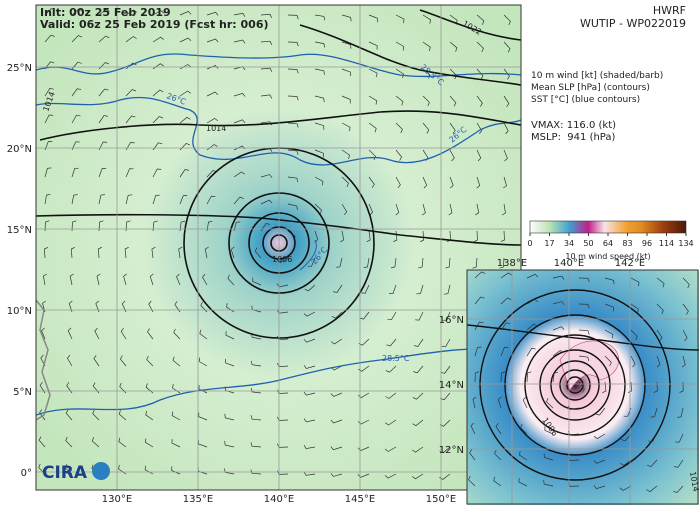 Image resolution: width=699 pixels, height=505 pixels. Describe the element at coordinates (117, 499) in the screenshot. I see `lon-label: 130°E` at that location.